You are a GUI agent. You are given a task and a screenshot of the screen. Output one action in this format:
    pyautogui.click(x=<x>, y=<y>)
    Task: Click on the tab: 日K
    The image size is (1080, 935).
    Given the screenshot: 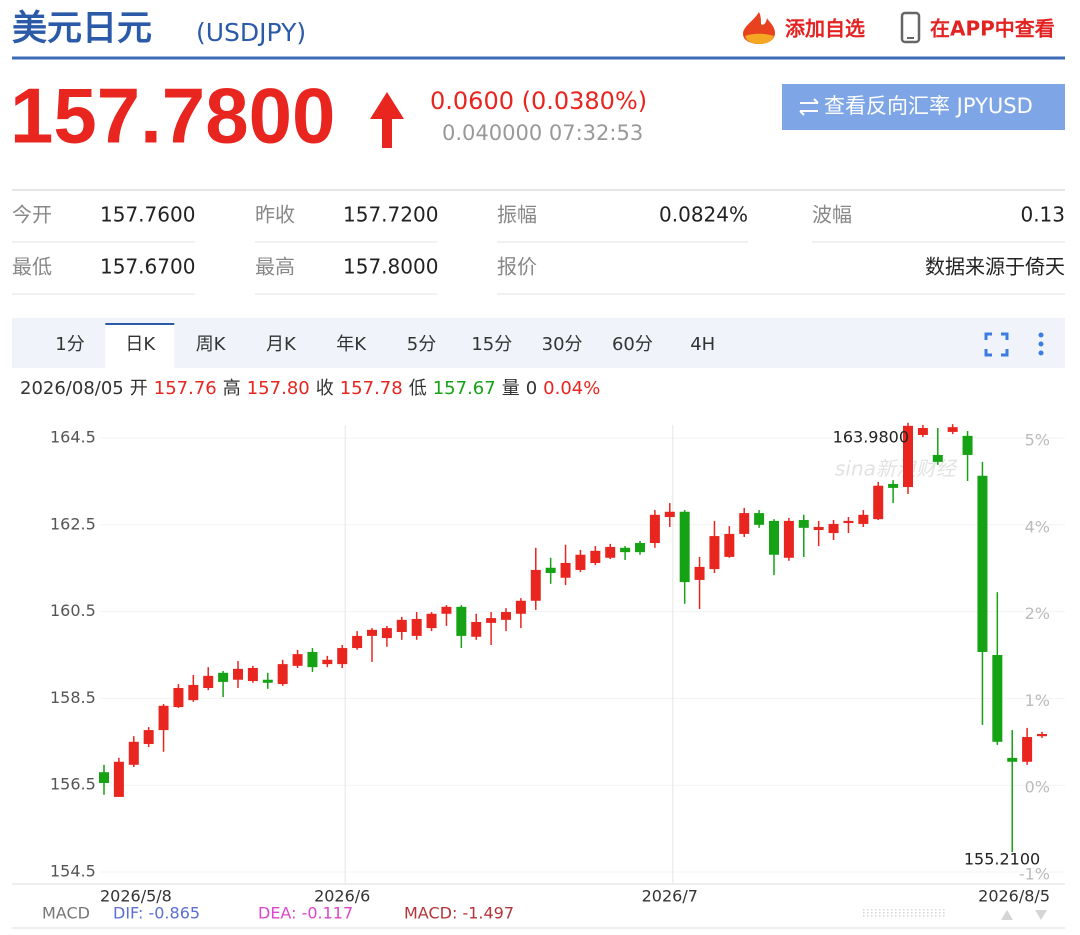 What is the action you would take?
    pyautogui.click(x=140, y=344)
    